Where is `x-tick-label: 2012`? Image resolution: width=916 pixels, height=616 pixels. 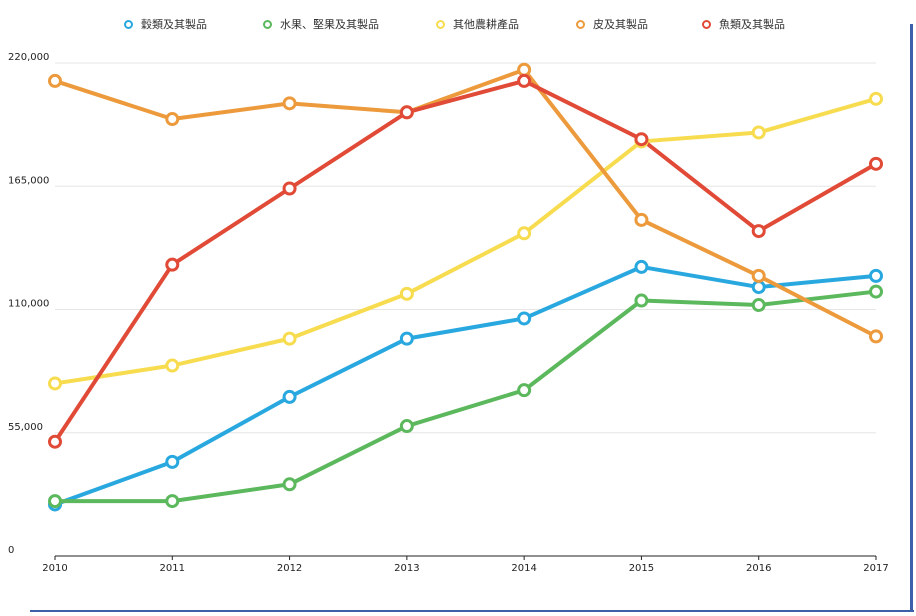 x-tick-label: 2012 is located at coordinates (289, 568).